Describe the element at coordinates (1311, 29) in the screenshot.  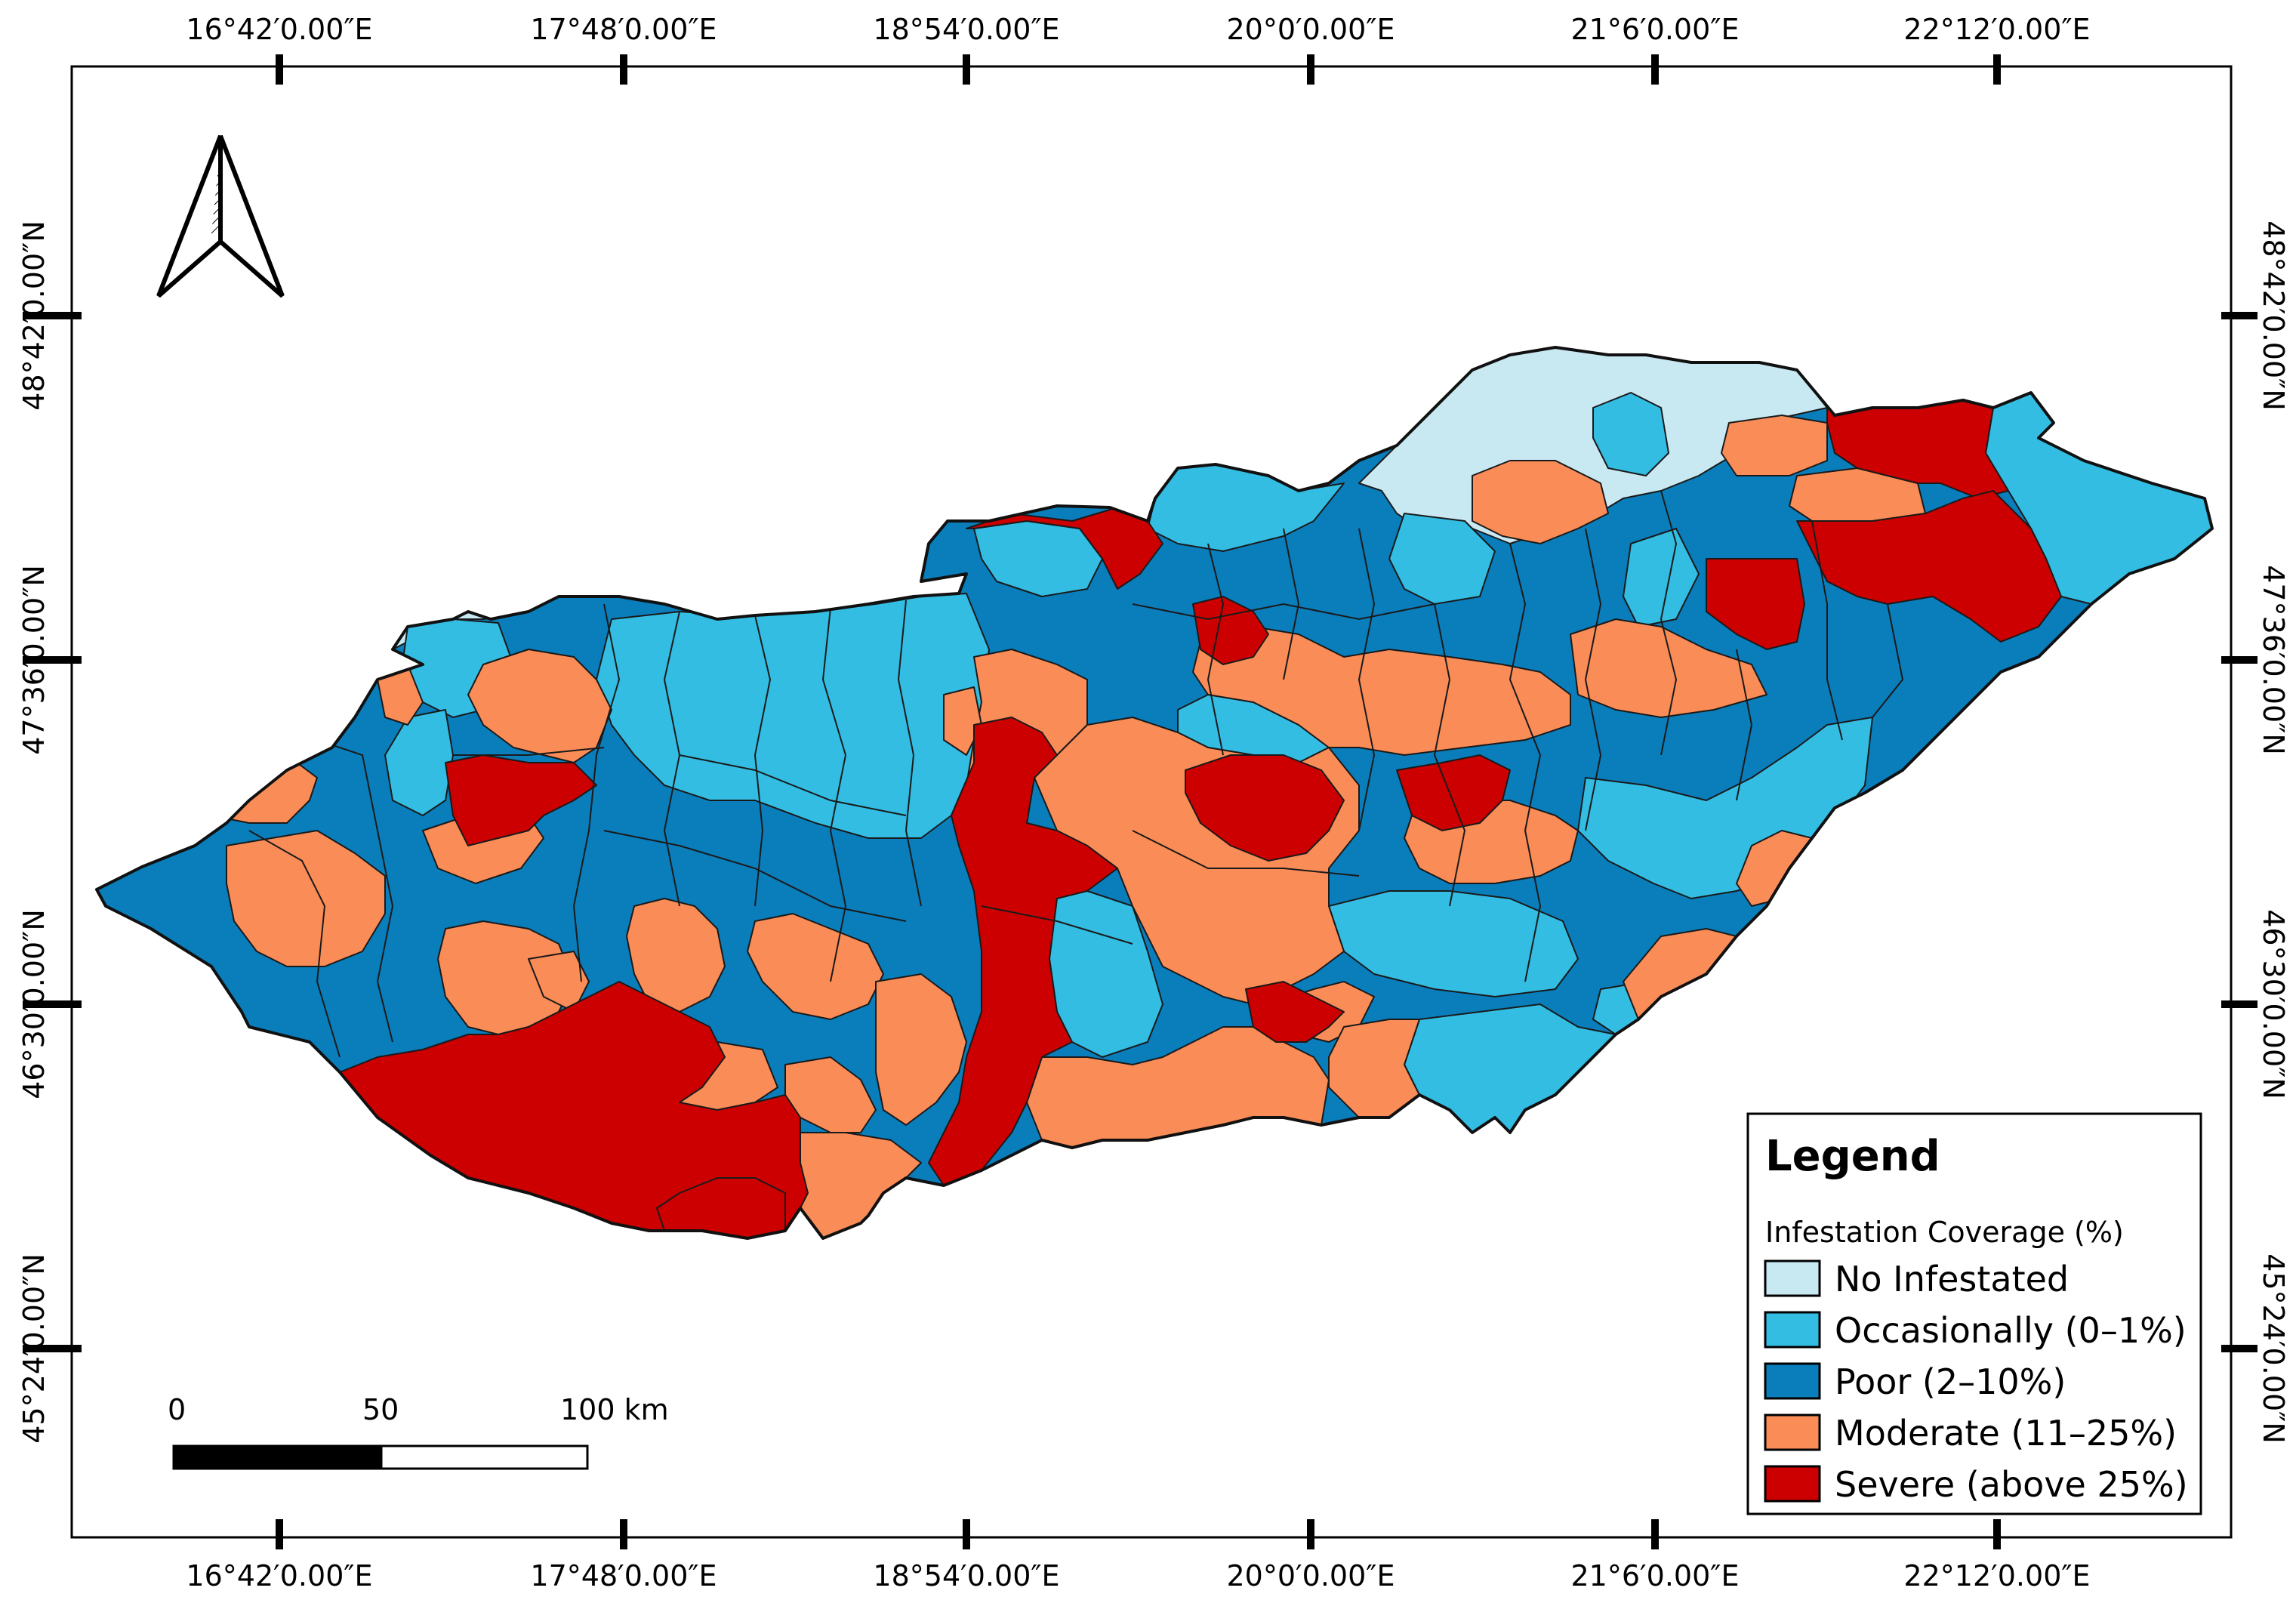
I see `lon-label-top: 20°0′0.00″E` at that location.